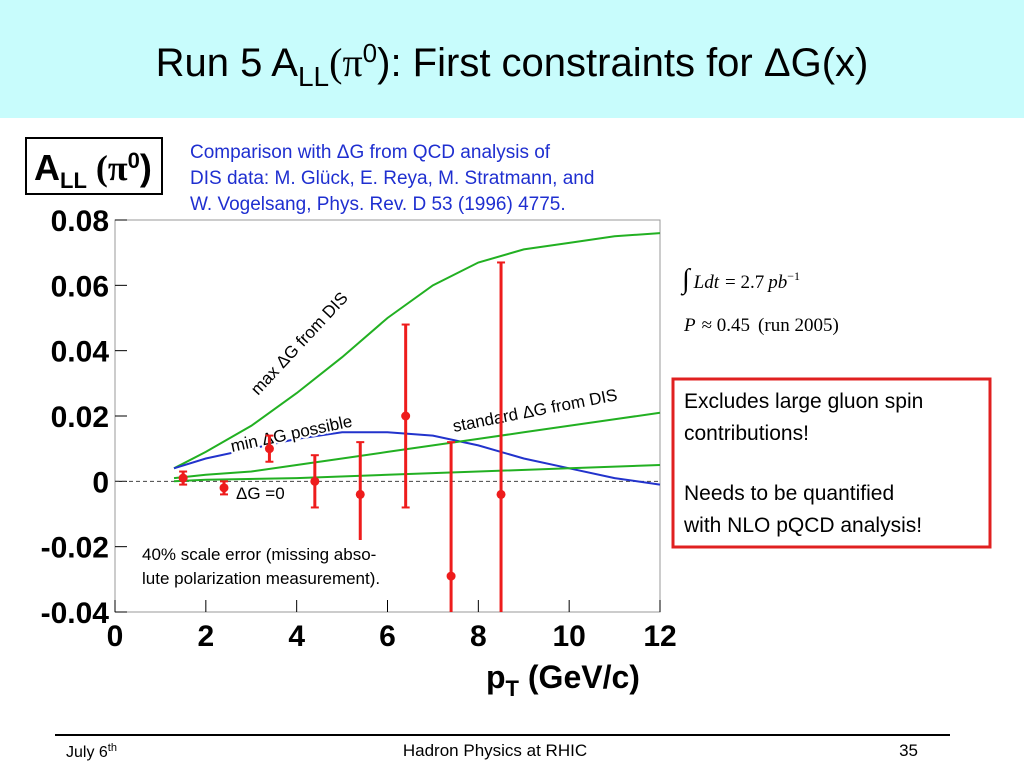  I want to click on lum-part: Ldt, so click(706, 282).